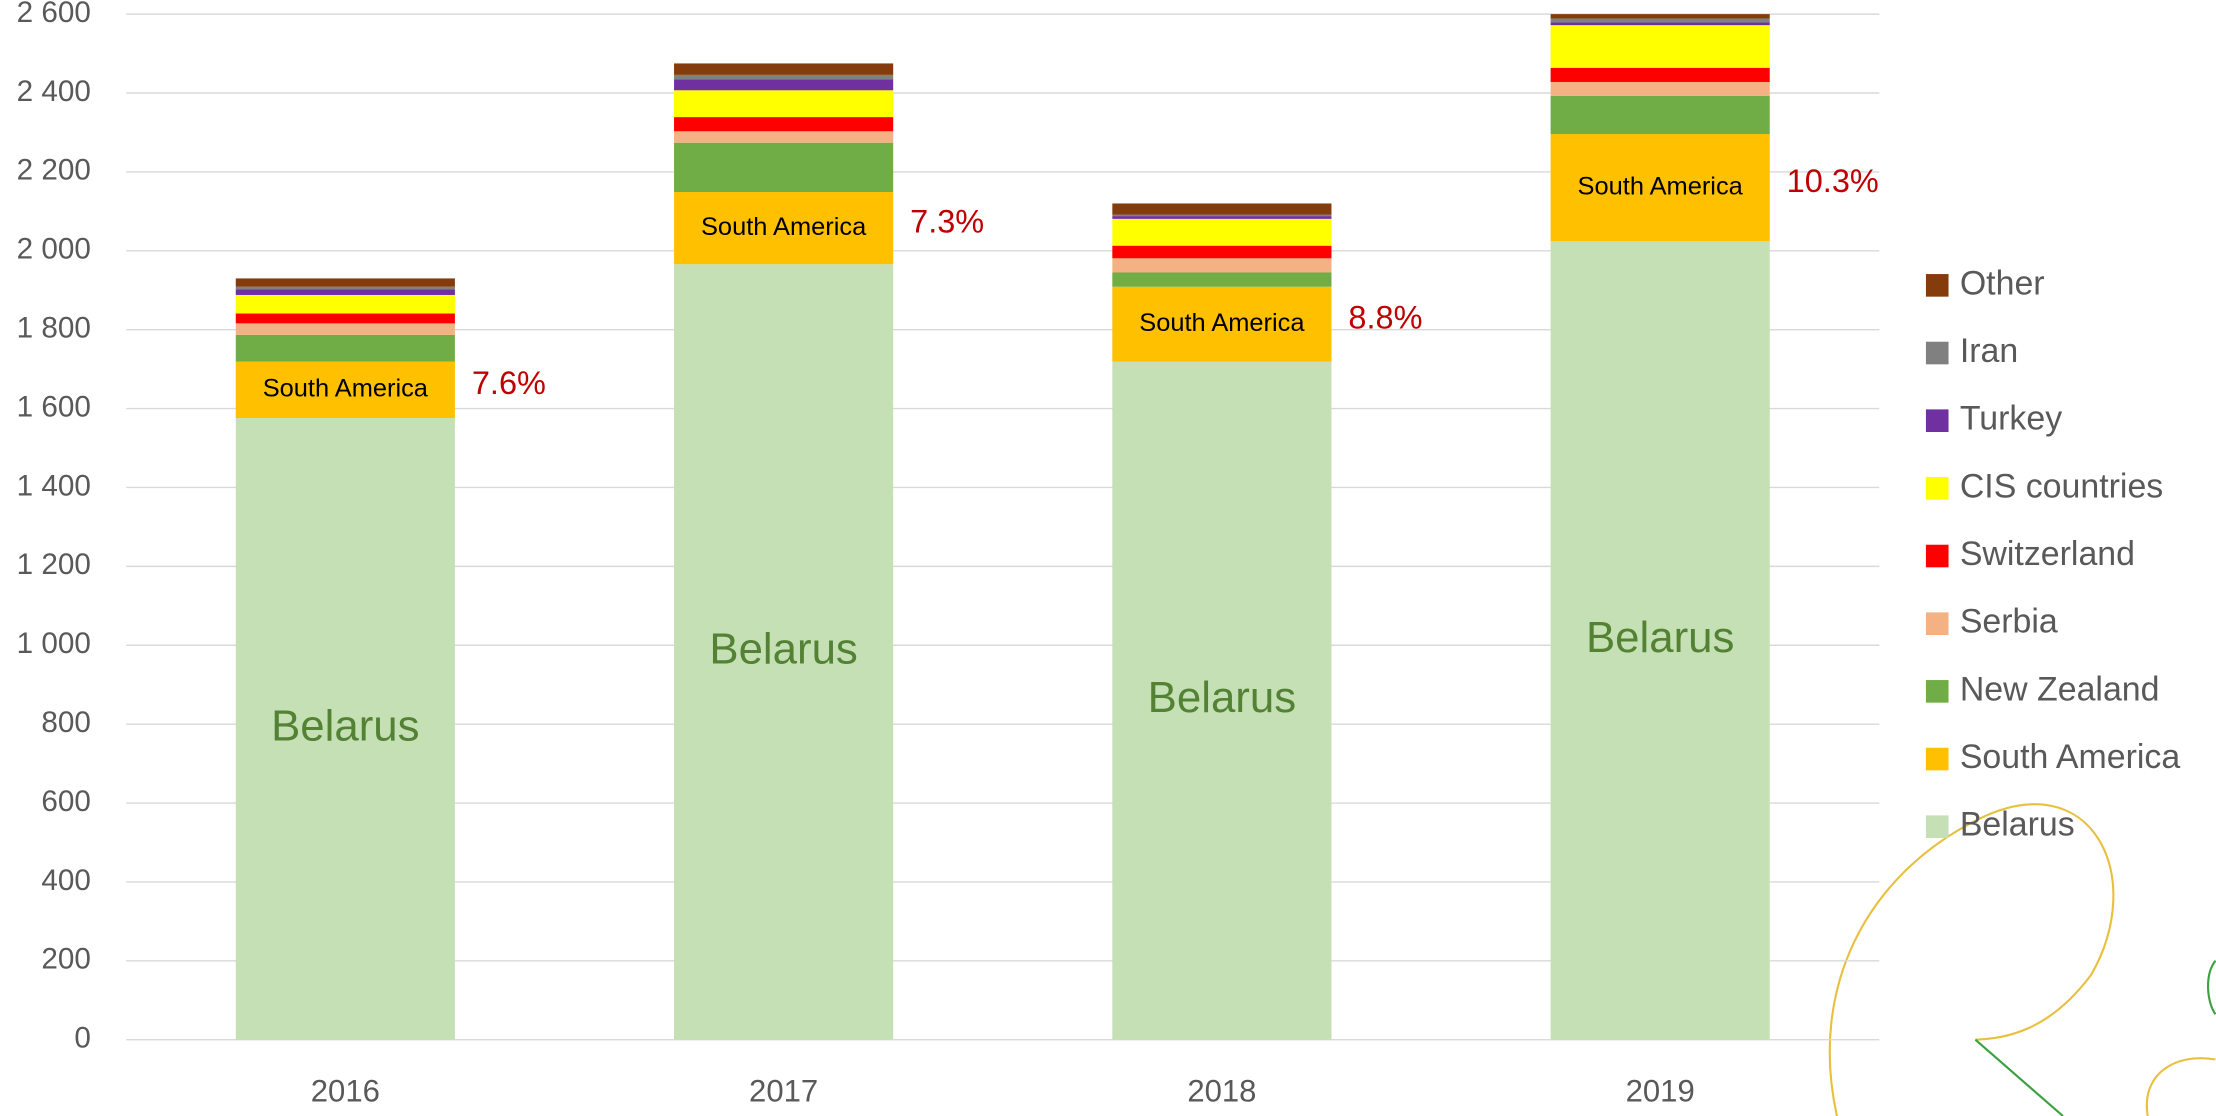 This screenshot has height=1116, width=2216. What do you see at coordinates (1989, 351) in the screenshot?
I see `legend-label: Iran` at bounding box center [1989, 351].